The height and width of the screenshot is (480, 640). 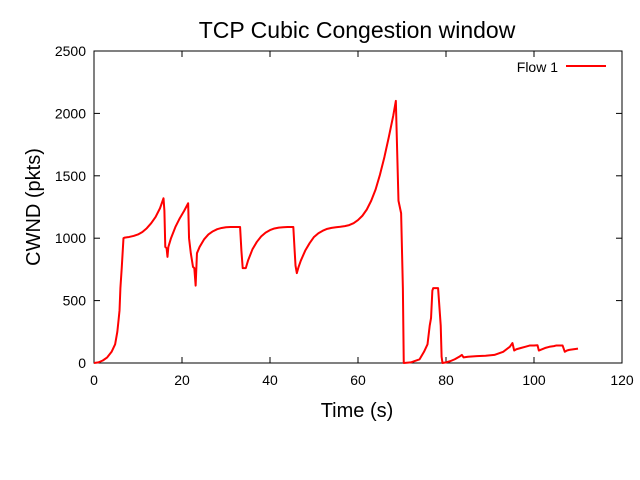 I want to click on y-tick-label: 0, so click(x=82, y=363).